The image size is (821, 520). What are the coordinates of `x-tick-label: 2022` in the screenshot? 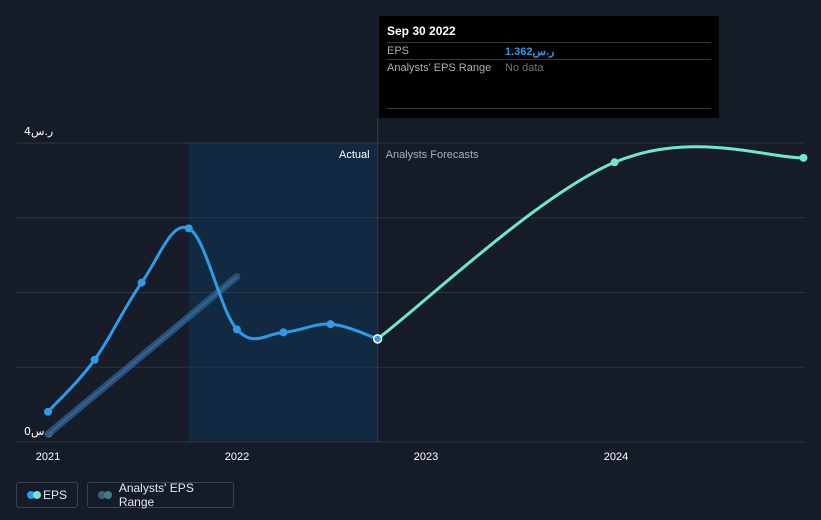 It's located at (237, 457).